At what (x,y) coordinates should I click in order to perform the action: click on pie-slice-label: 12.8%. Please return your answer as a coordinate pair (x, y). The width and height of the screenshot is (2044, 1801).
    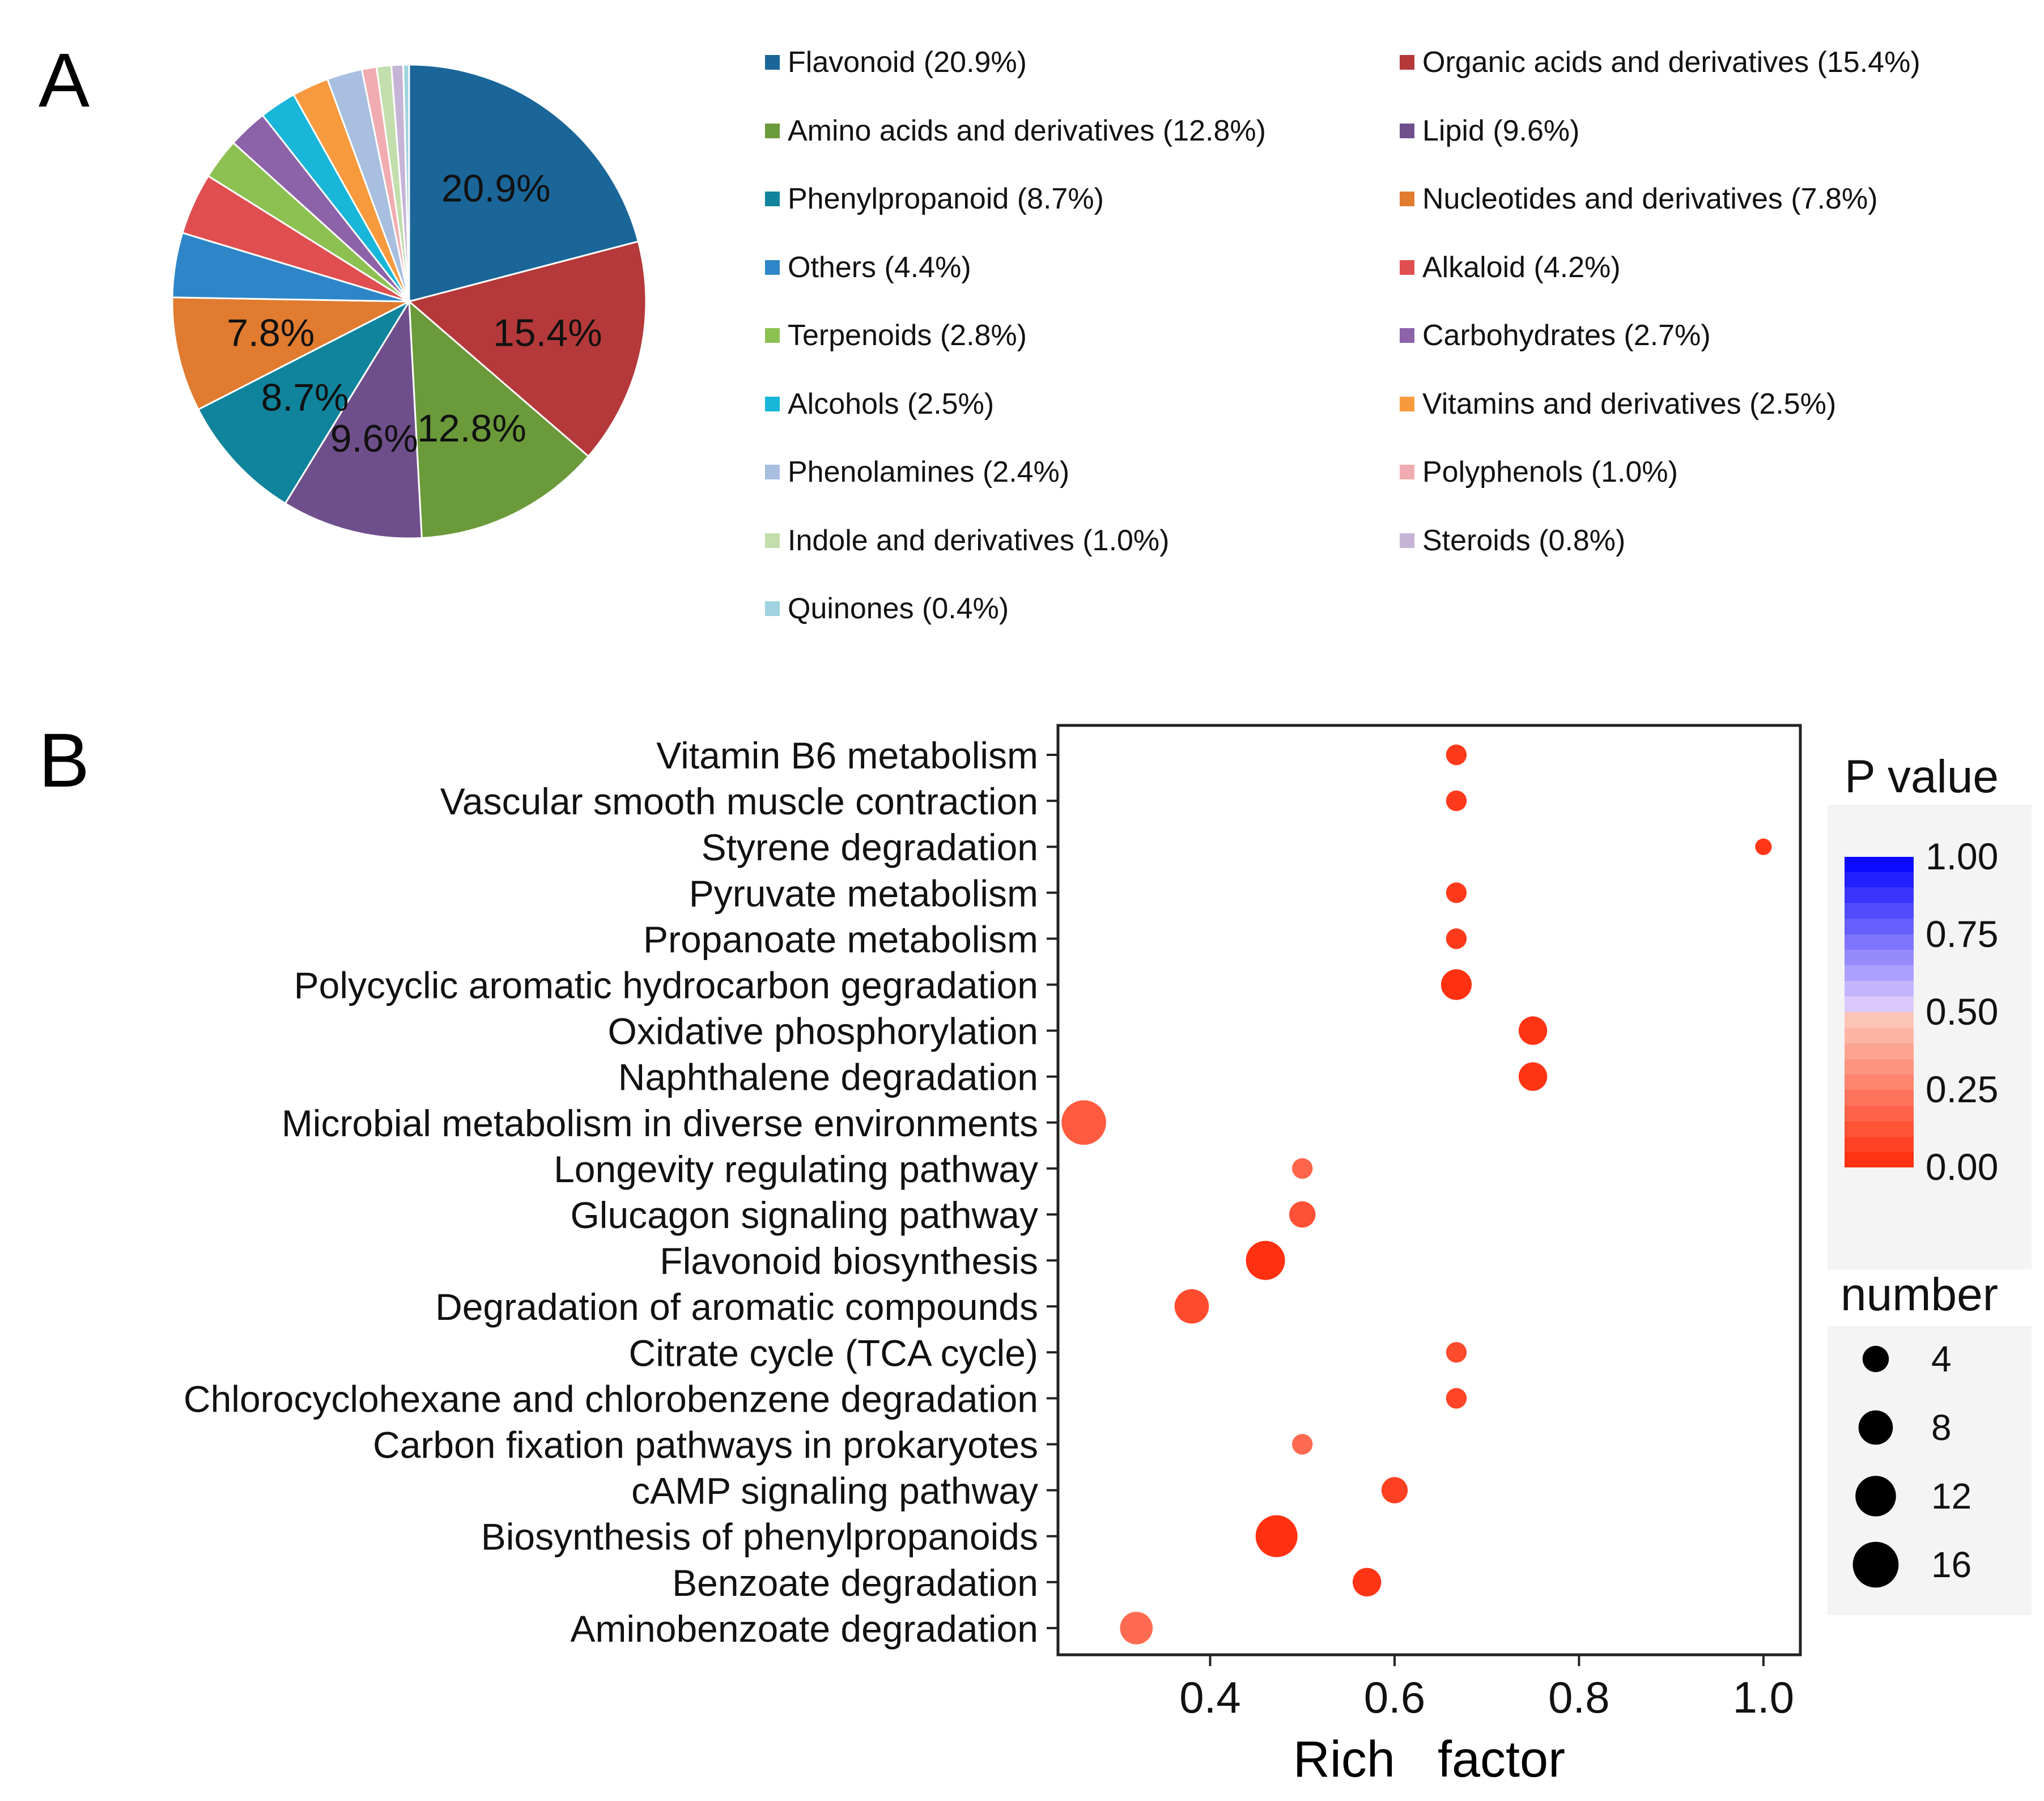
    Looking at the image, I should click on (471, 428).